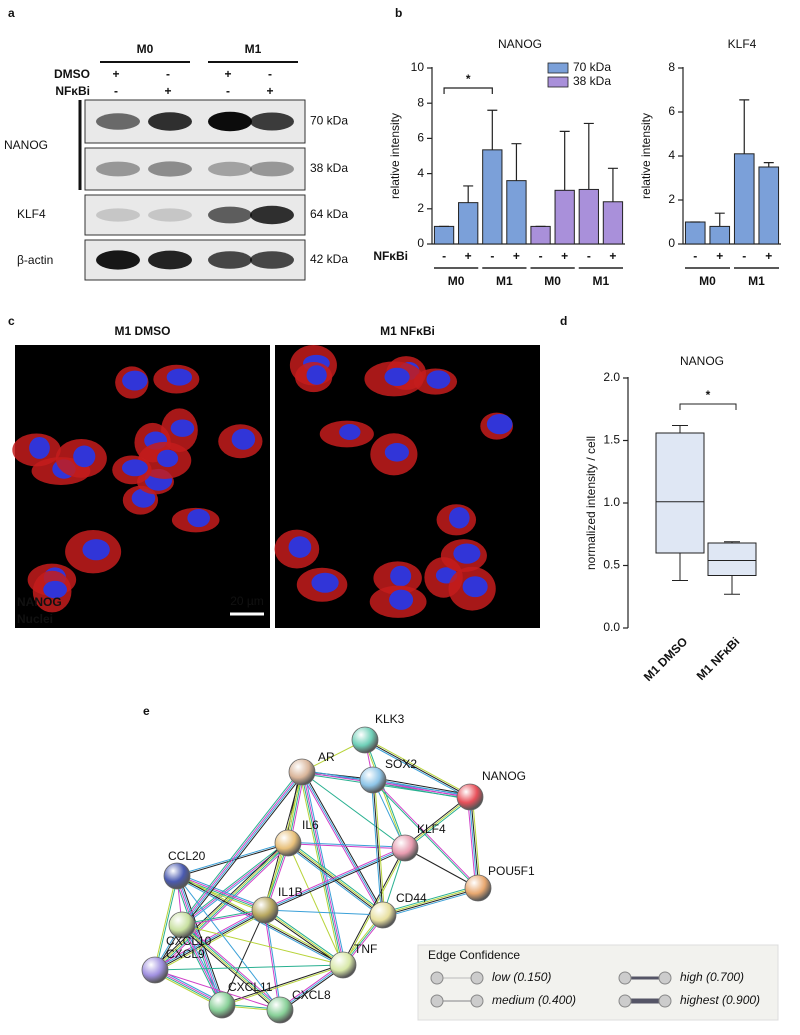 This screenshot has height=1035, width=800. What do you see at coordinates (326, 757) in the screenshot?
I see `node-label: AR` at bounding box center [326, 757].